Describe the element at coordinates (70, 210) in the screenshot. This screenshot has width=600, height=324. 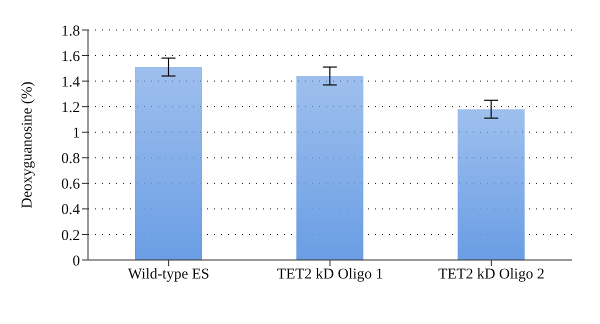
I see `y-tick-label: 0.4` at that location.